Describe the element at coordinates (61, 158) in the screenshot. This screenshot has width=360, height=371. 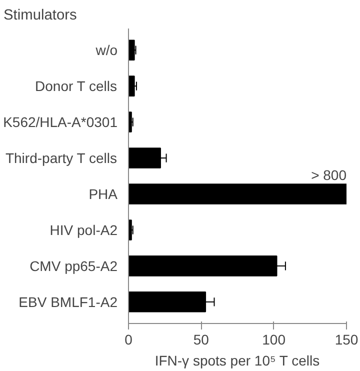
I see `y-tick-label: Third-party T cells` at that location.